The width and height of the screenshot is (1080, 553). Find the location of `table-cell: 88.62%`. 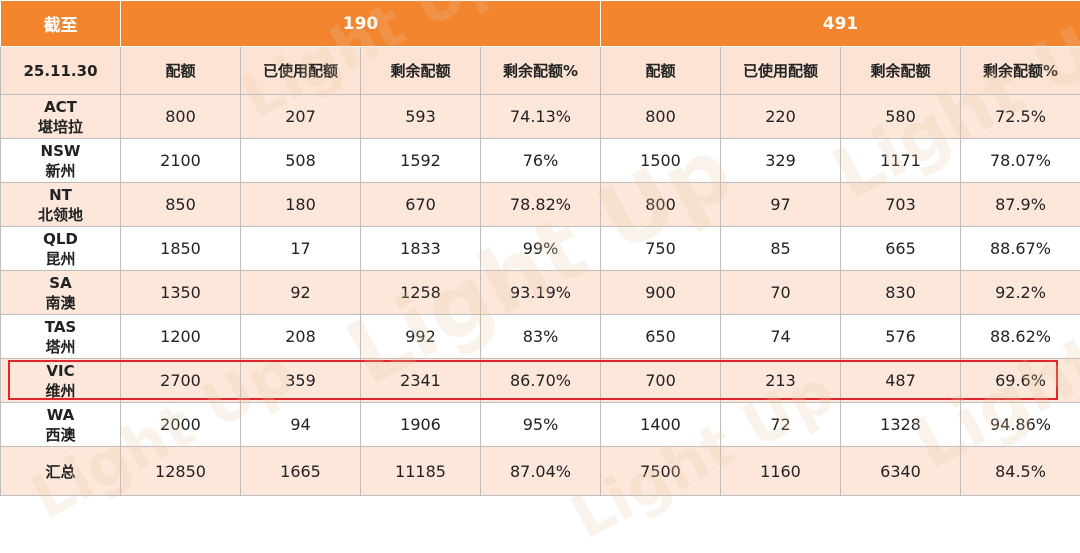

table-cell: 88.62% is located at coordinates (1020, 337).